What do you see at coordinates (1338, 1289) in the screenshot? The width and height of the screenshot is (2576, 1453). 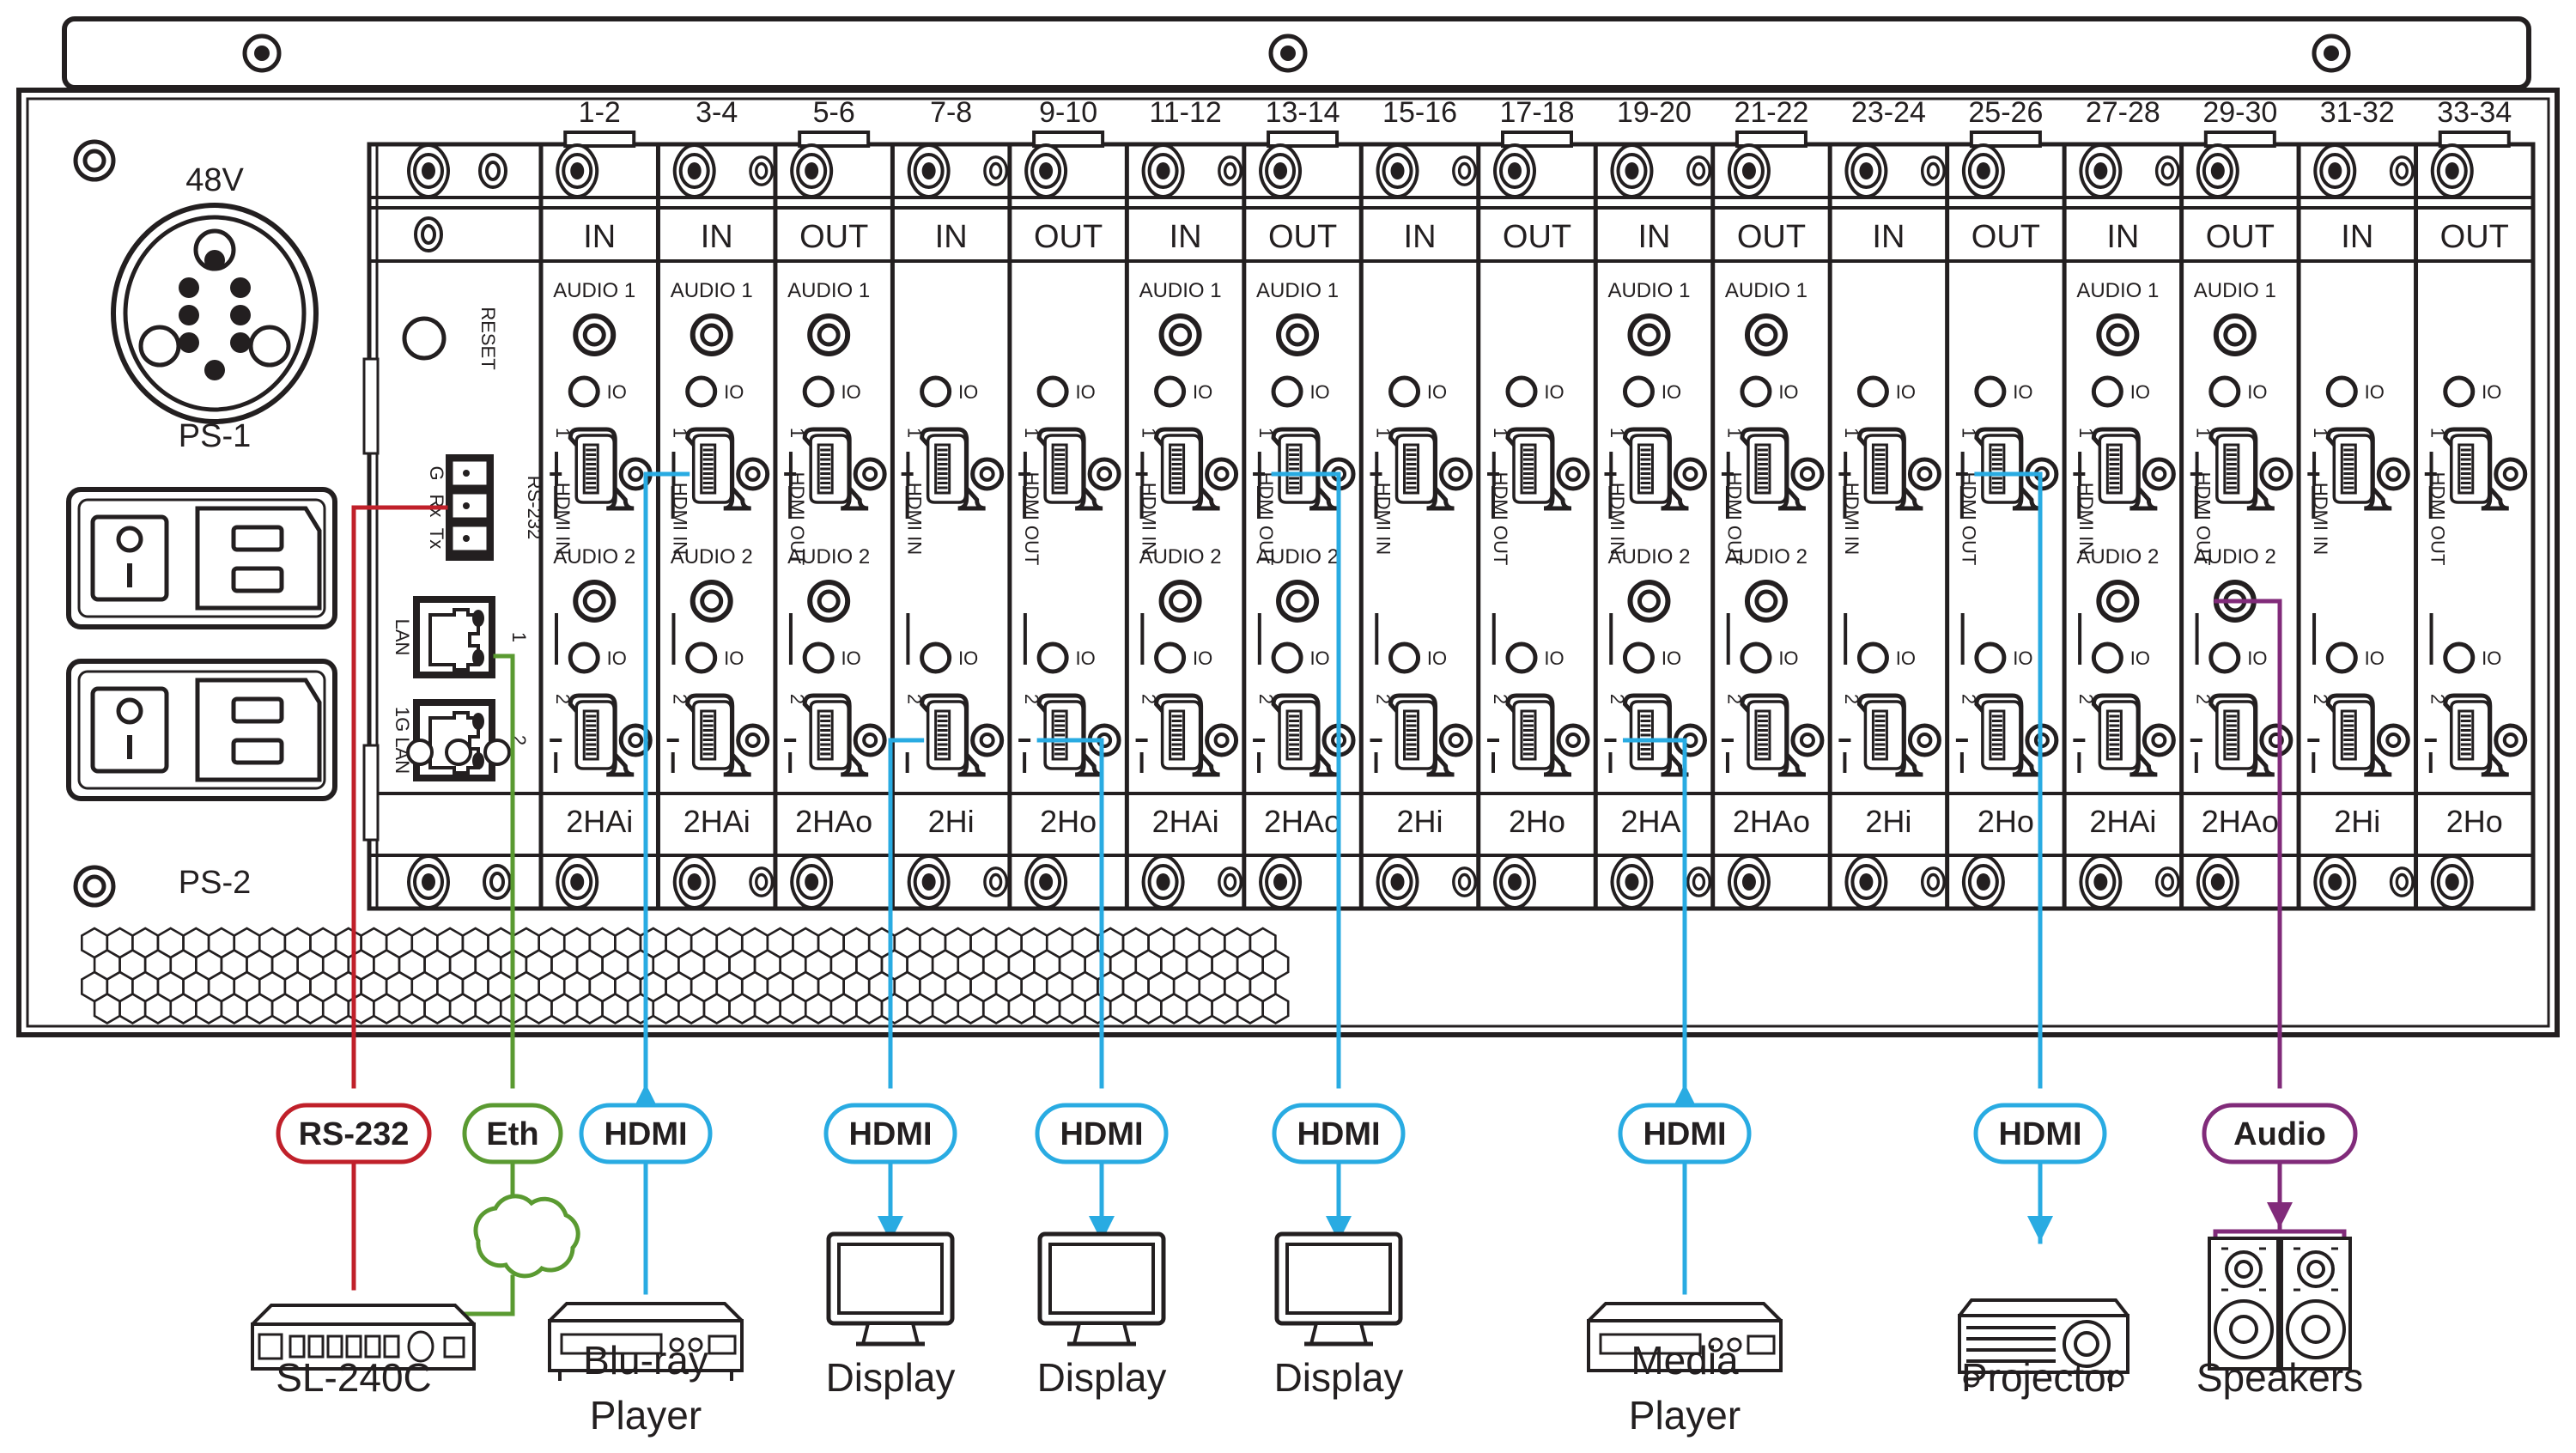 I see `display-icon` at bounding box center [1338, 1289].